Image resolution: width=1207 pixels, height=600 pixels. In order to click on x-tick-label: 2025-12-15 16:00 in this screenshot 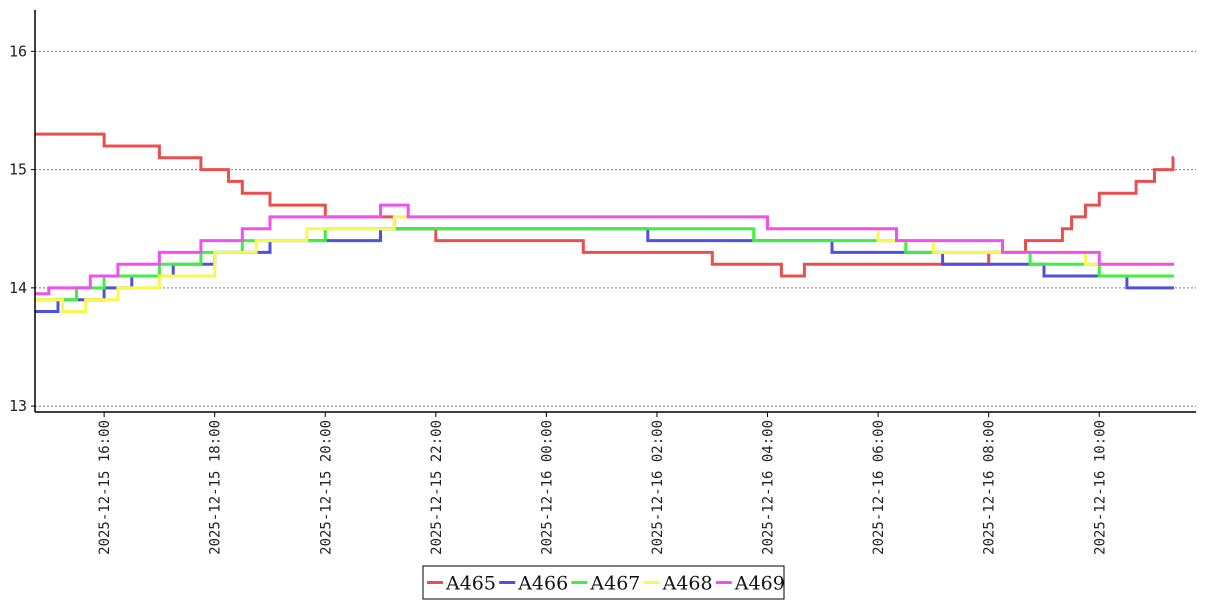, I will do `click(105, 487)`.